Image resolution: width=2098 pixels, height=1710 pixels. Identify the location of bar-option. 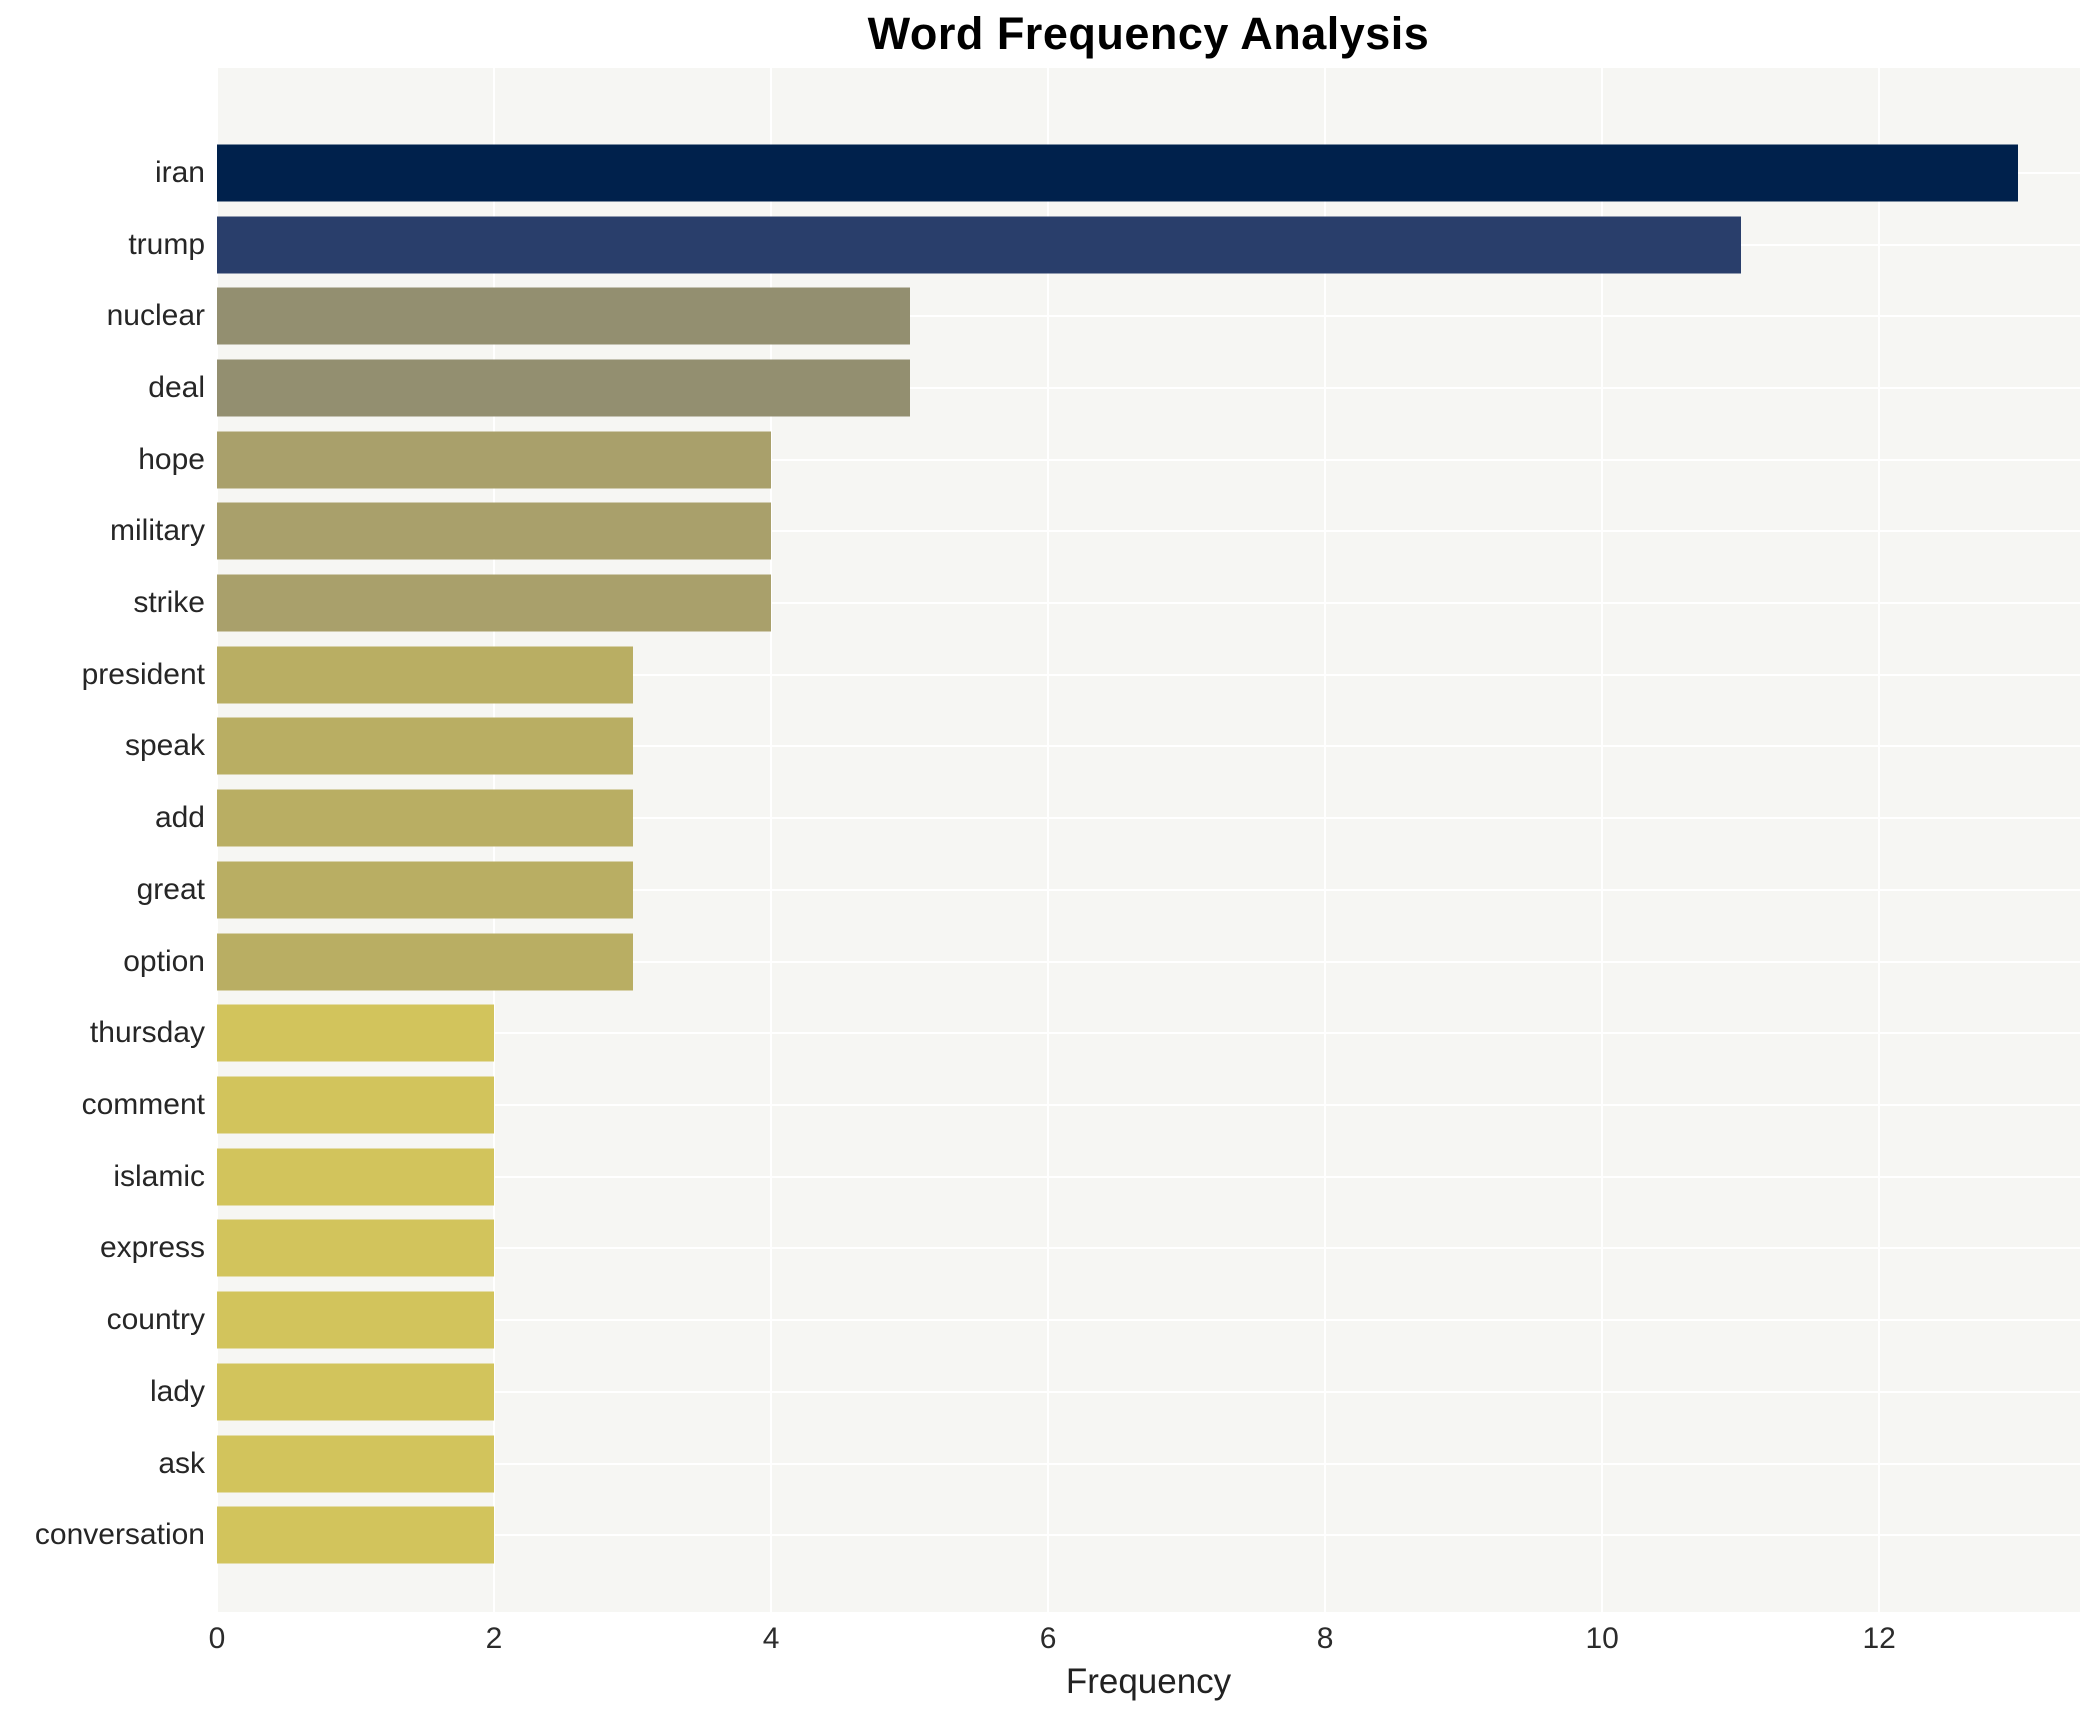
(425, 962).